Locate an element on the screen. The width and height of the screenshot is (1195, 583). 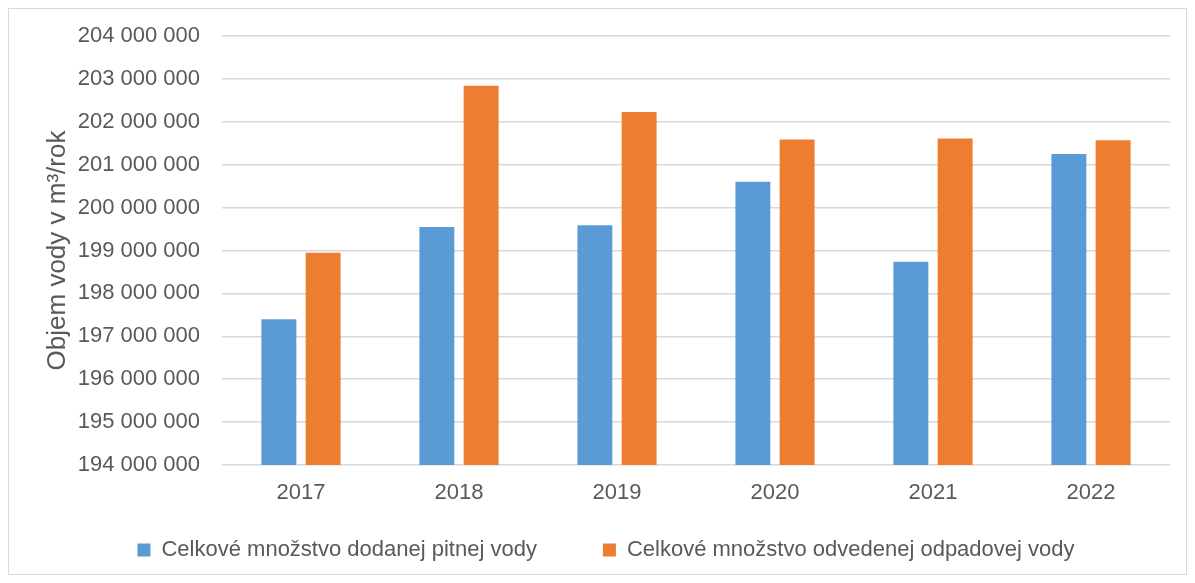
legend-label: Celkové množstvo odvedenej odpadovej vody is located at coordinates (850, 549).